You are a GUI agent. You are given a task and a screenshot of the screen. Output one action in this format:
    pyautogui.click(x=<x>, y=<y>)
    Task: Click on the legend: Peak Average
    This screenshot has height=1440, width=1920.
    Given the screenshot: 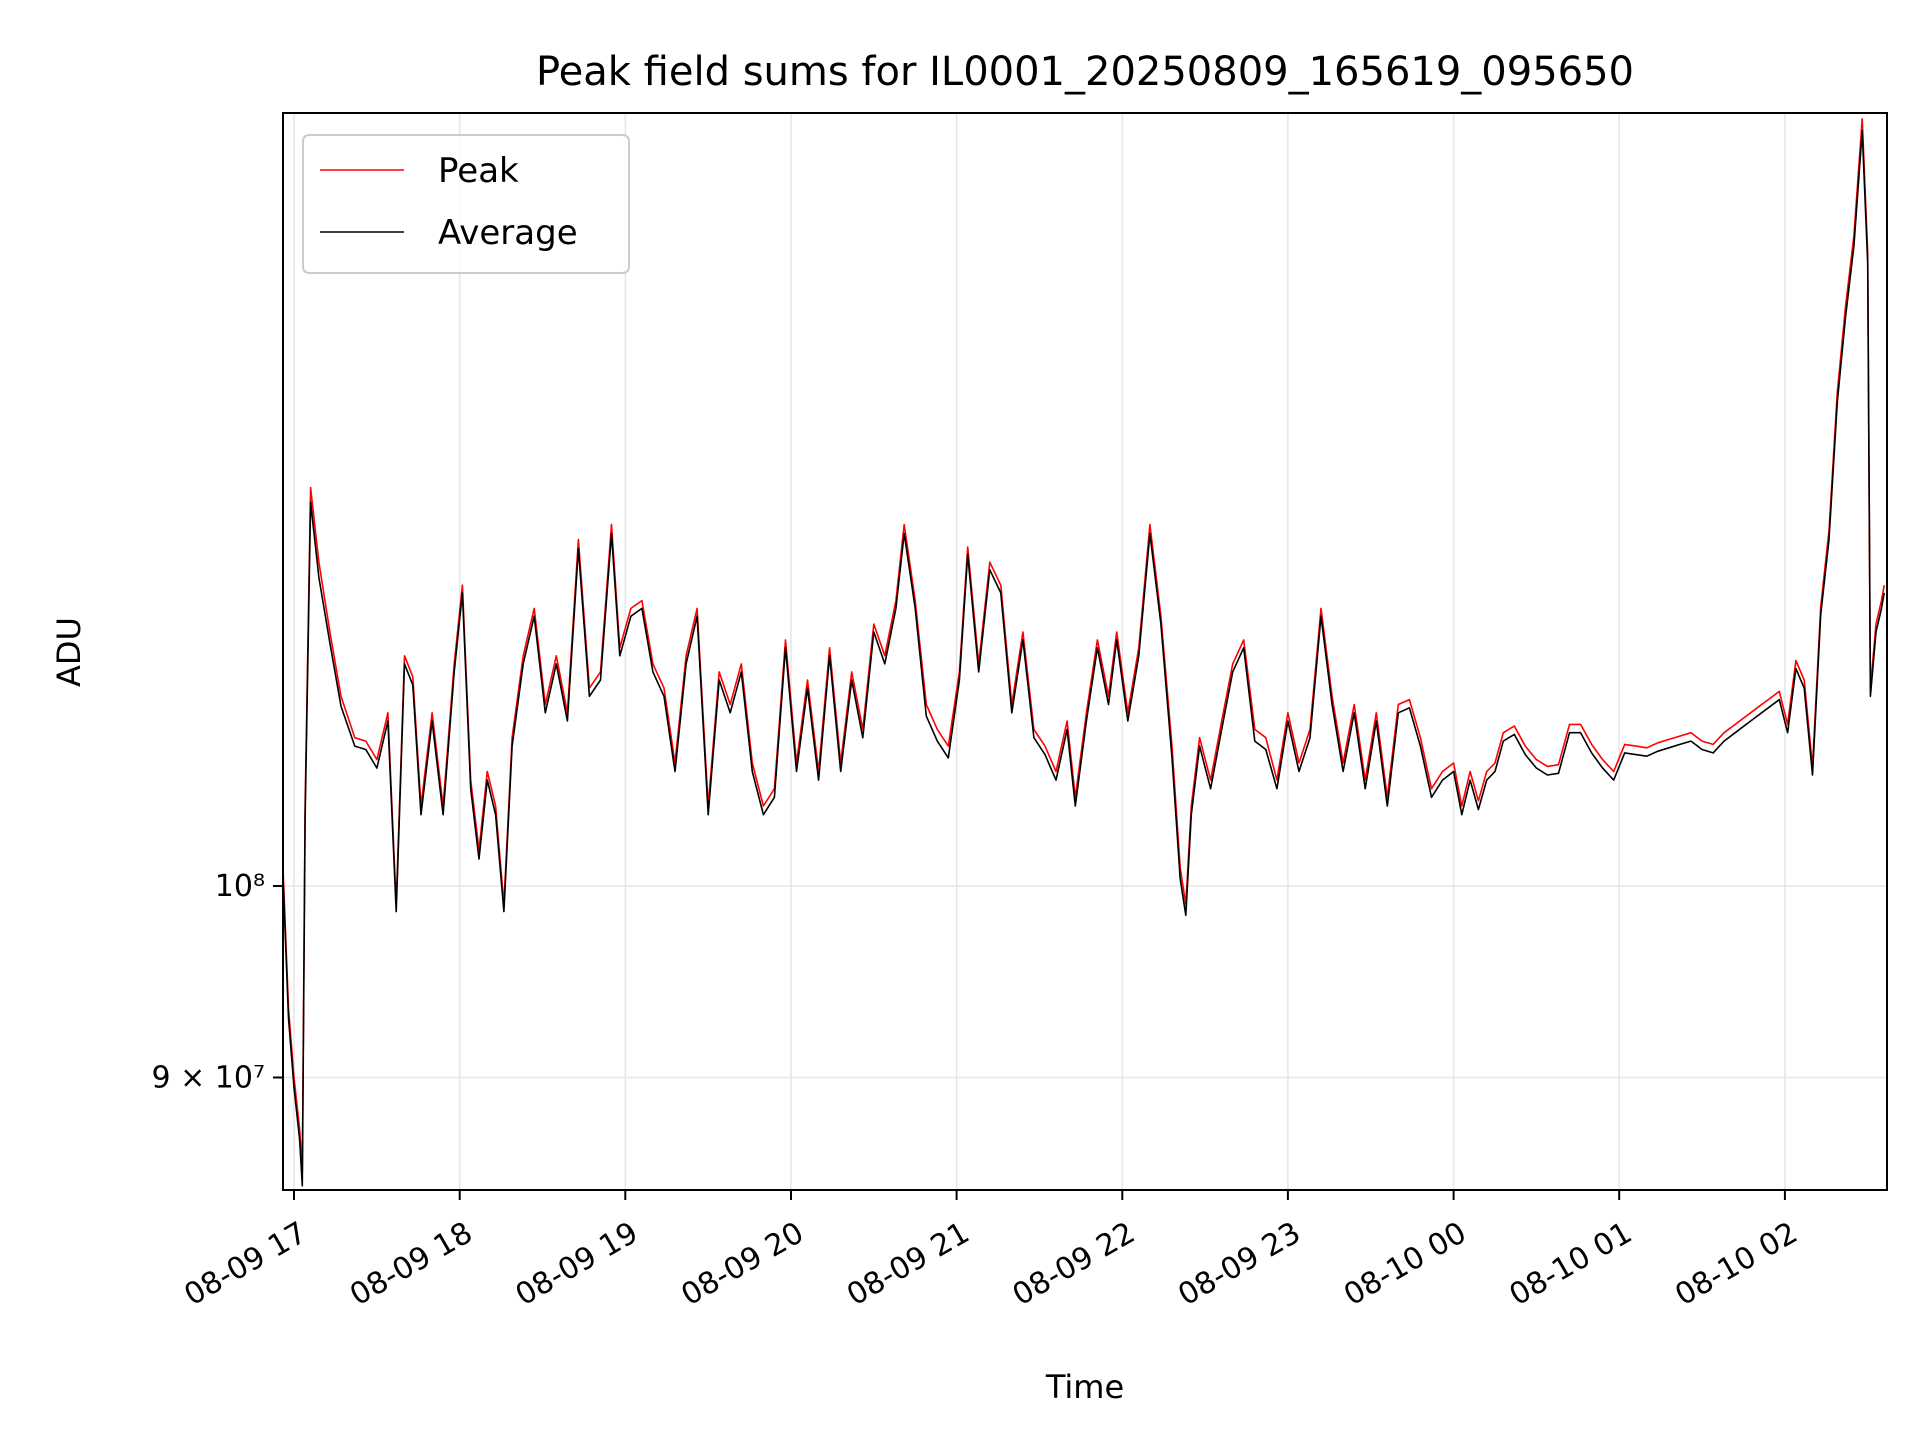 What is the action you would take?
    pyautogui.click(x=466, y=204)
    